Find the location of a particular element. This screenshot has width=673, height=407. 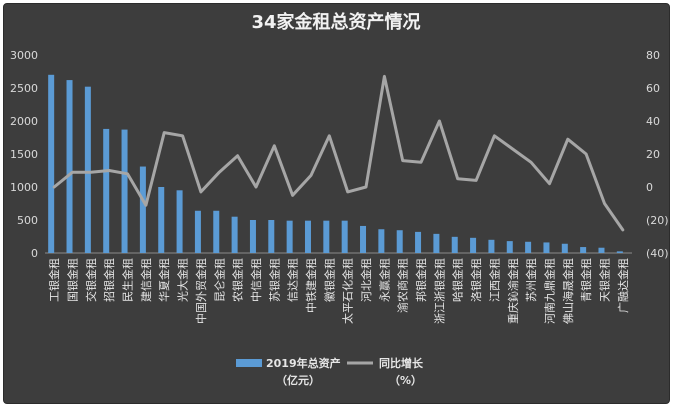

category-label: 佛山海晟金租 is located at coordinates (568, 291).